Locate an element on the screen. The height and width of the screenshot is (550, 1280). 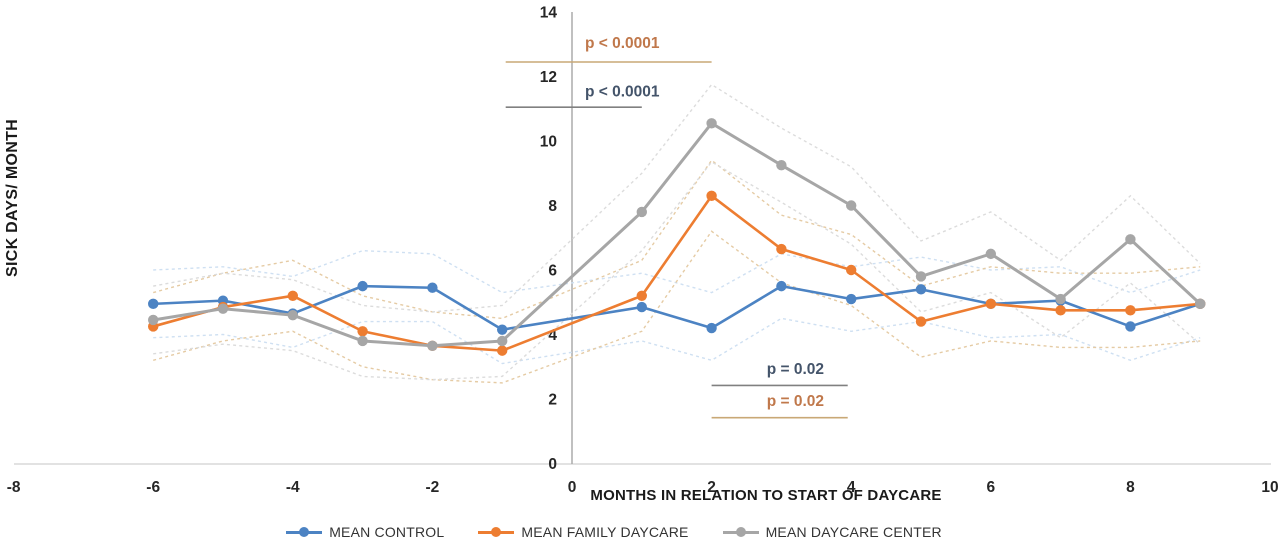
y-tick-label: 0 is located at coordinates (552, 464).